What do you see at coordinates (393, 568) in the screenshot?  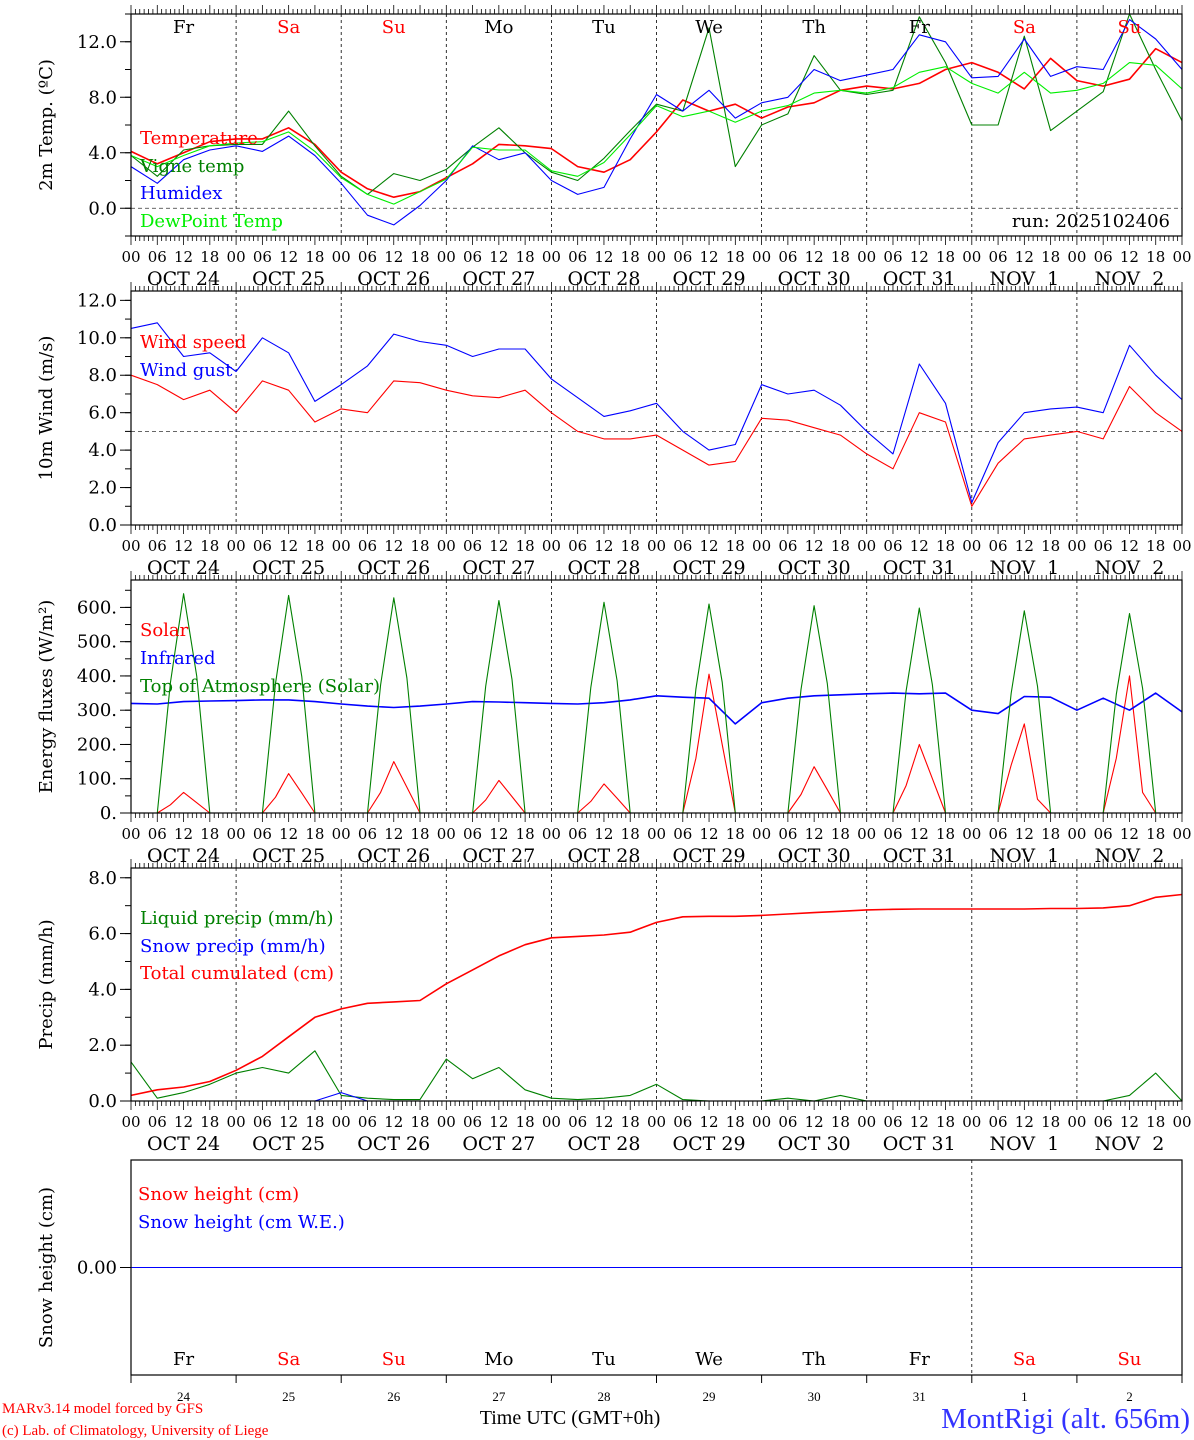 I see `wind-date-label: OCT 26` at bounding box center [393, 568].